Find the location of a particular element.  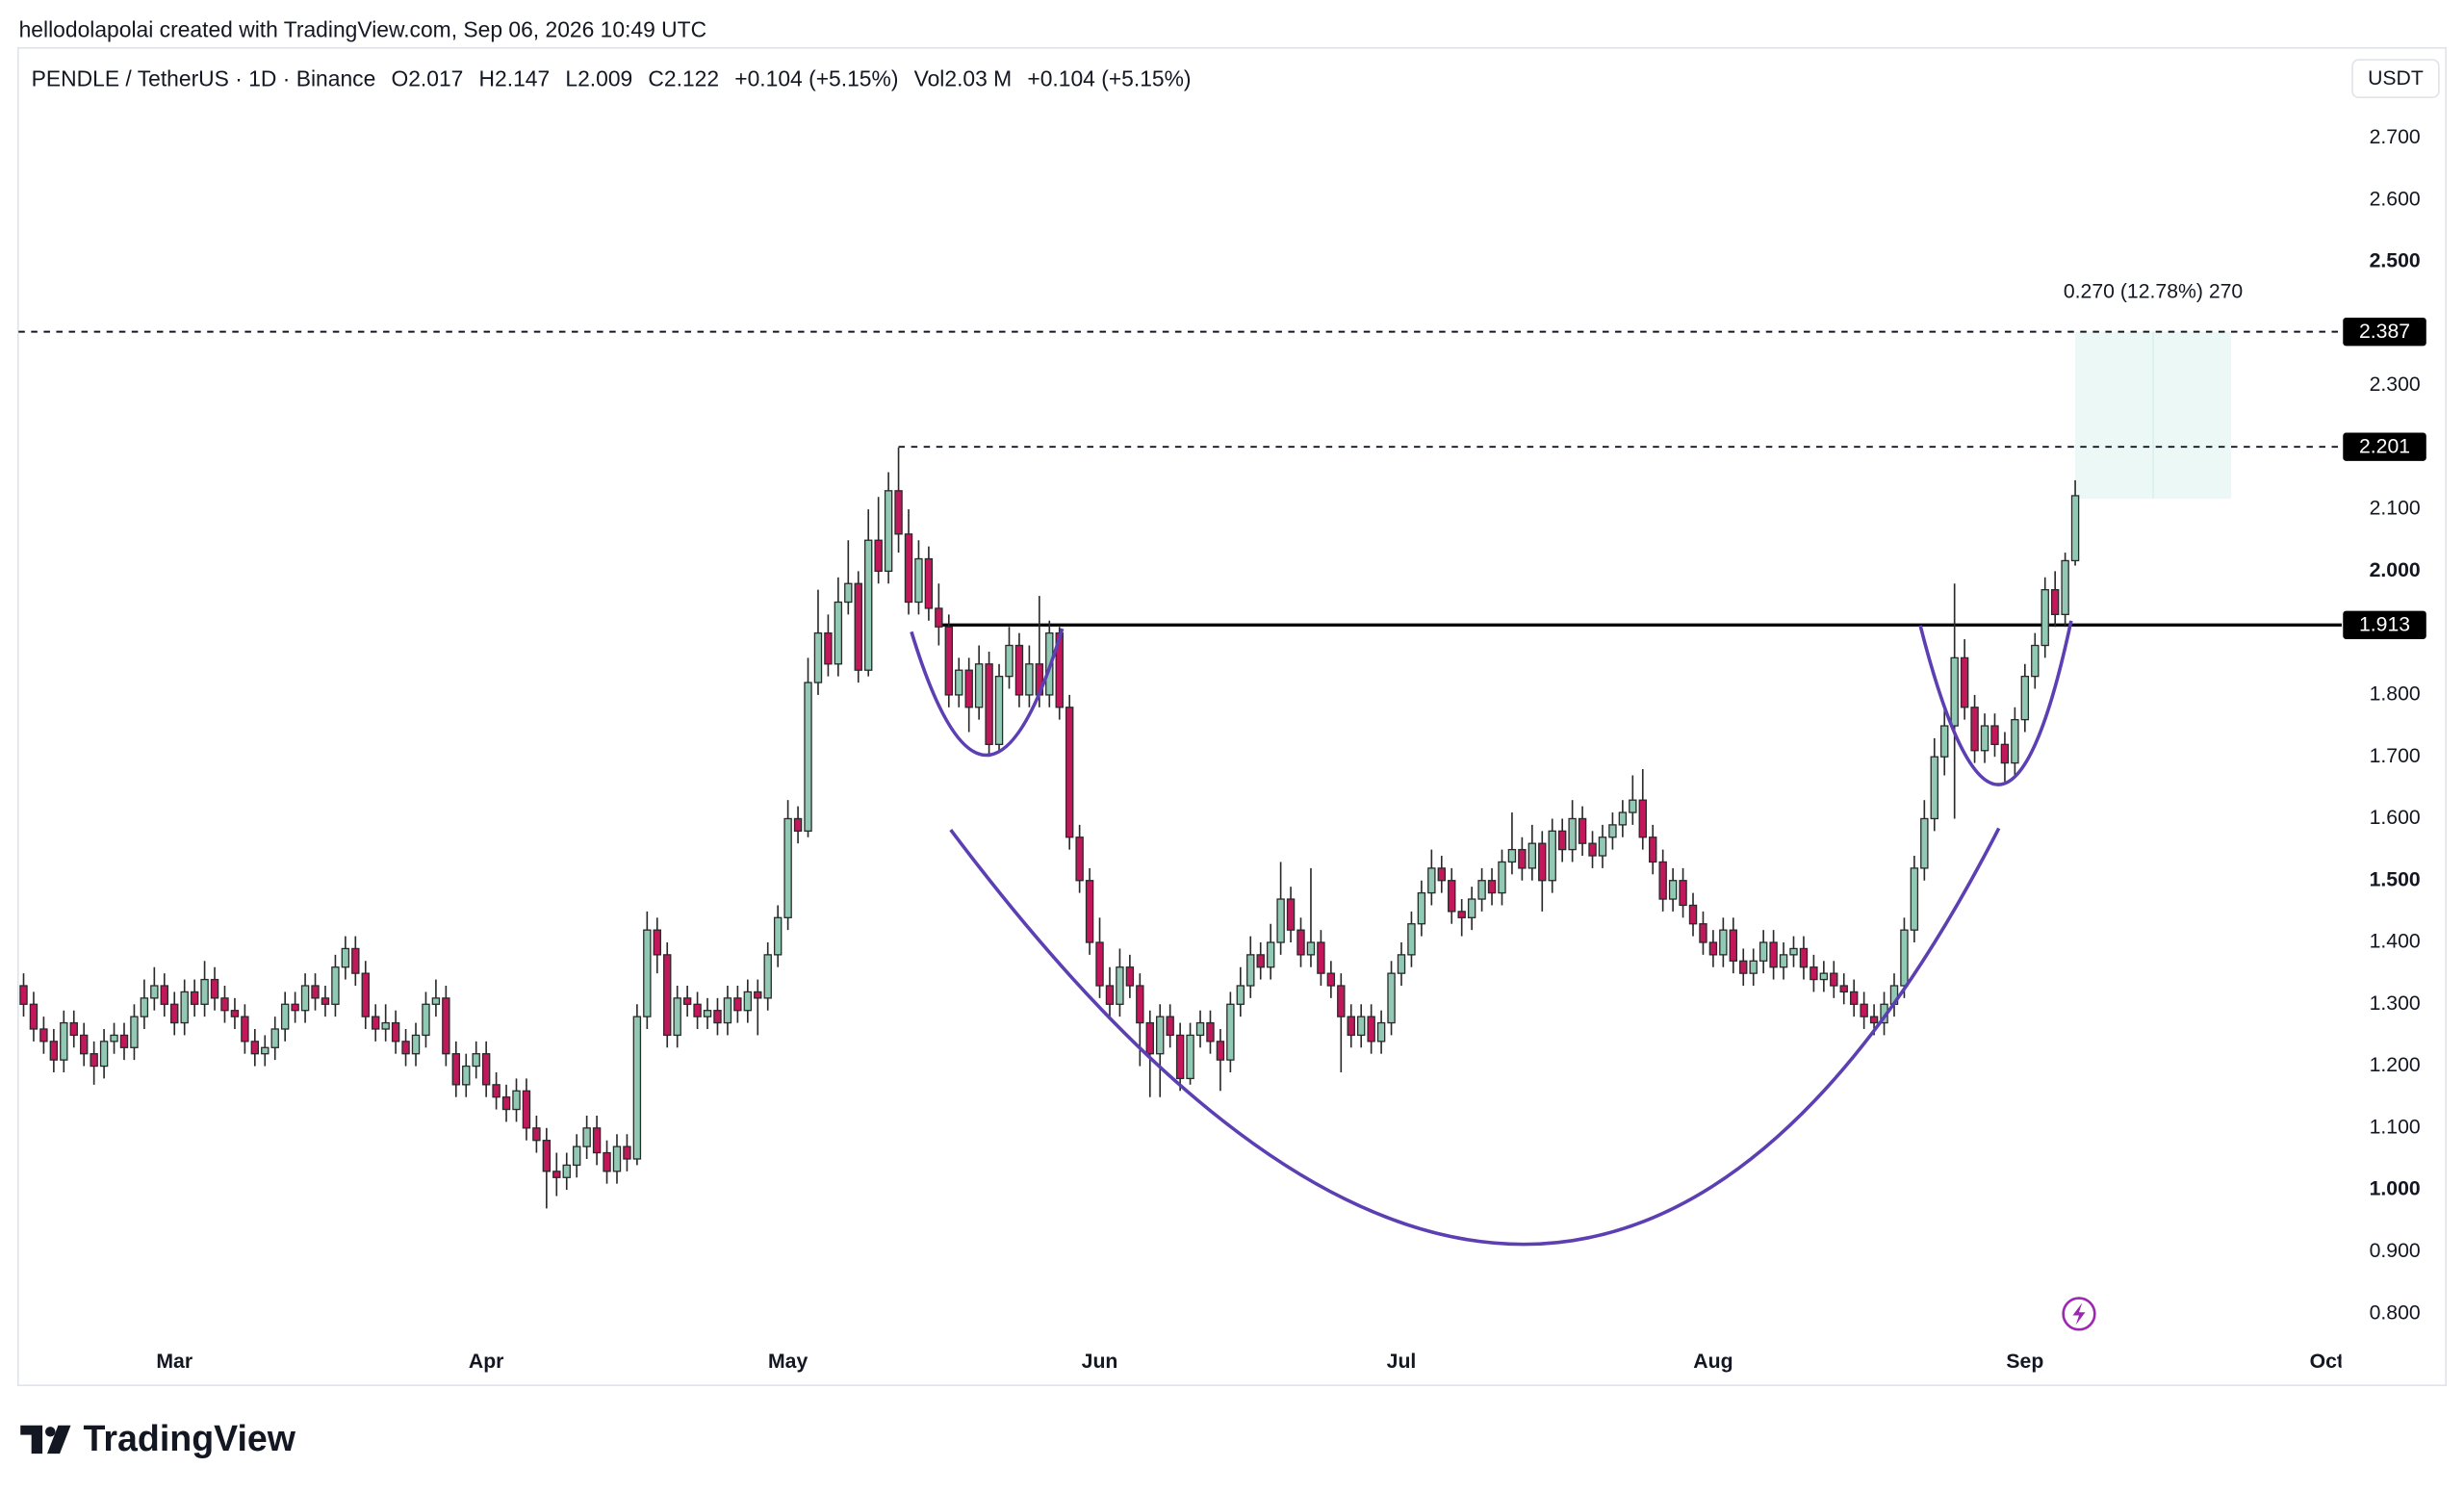

volume-label: Vol is located at coordinates (929, 77).